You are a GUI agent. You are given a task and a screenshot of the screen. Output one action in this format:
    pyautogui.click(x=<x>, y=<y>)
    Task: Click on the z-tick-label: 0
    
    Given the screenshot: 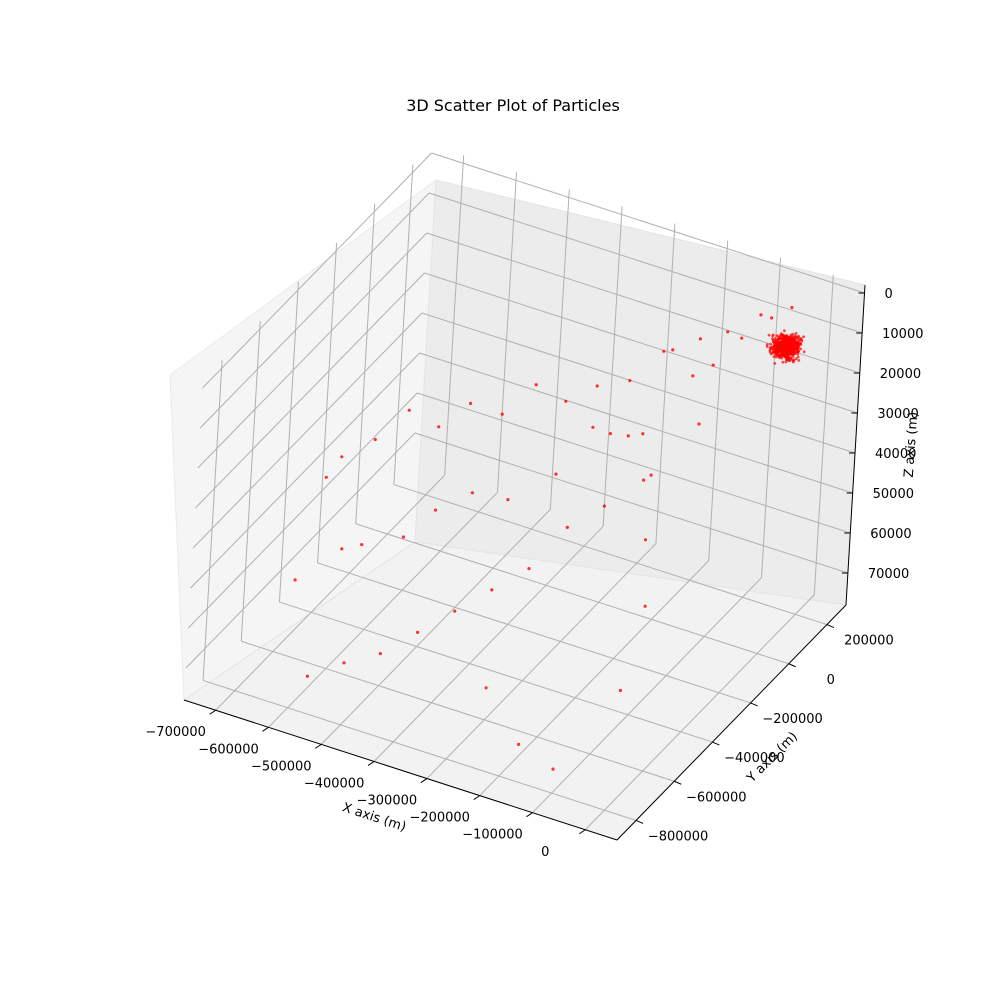 What is the action you would take?
    pyautogui.click(x=889, y=294)
    